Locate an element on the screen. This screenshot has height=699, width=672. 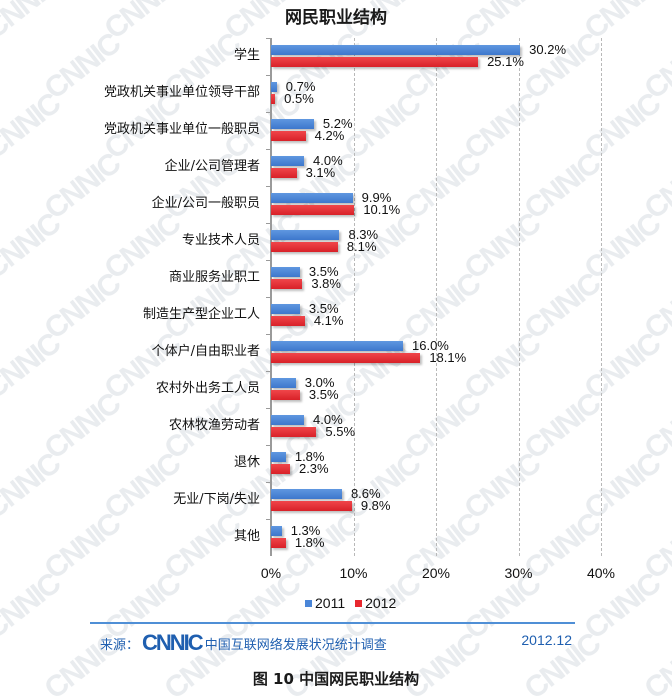
legend-item-2011: 2011 is located at coordinates (325, 603).